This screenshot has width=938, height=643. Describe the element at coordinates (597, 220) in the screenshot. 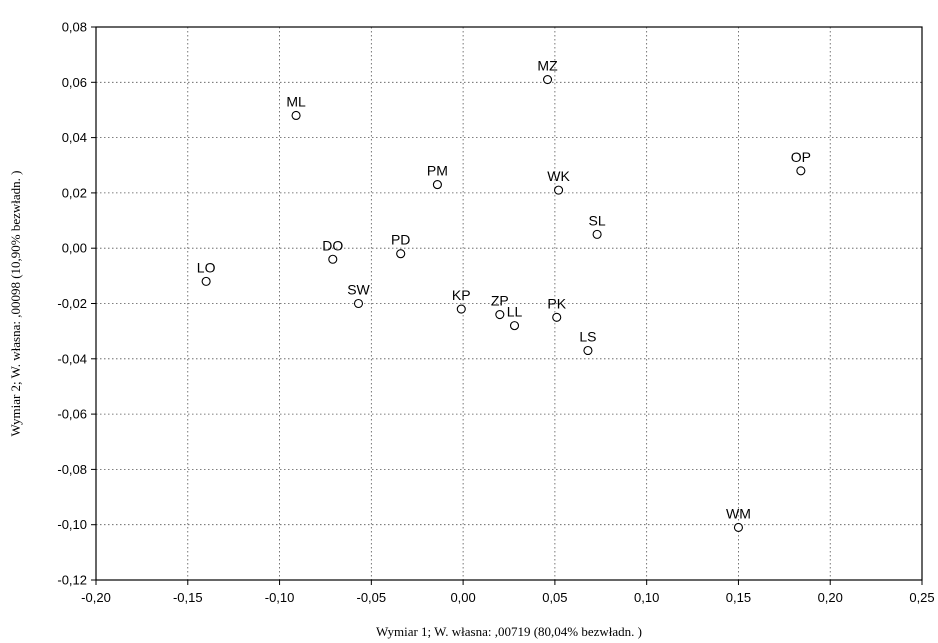

I see `point-label: SL` at that location.